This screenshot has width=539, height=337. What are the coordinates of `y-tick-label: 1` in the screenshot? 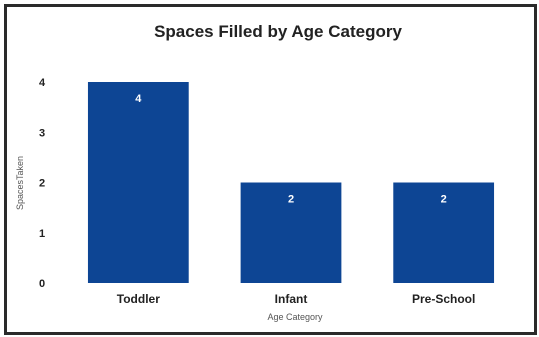 It's located at (42, 234).